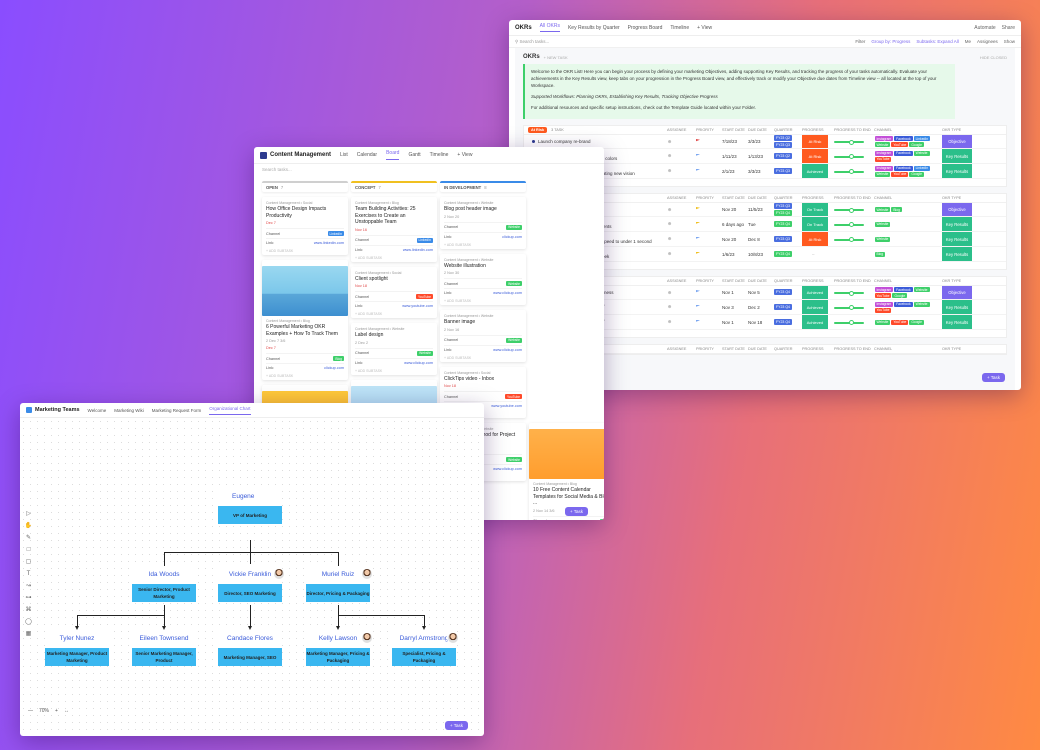 This screenshot has height=750, width=1040. I want to click on hand-tool-icon: ✋, so click(28, 526).